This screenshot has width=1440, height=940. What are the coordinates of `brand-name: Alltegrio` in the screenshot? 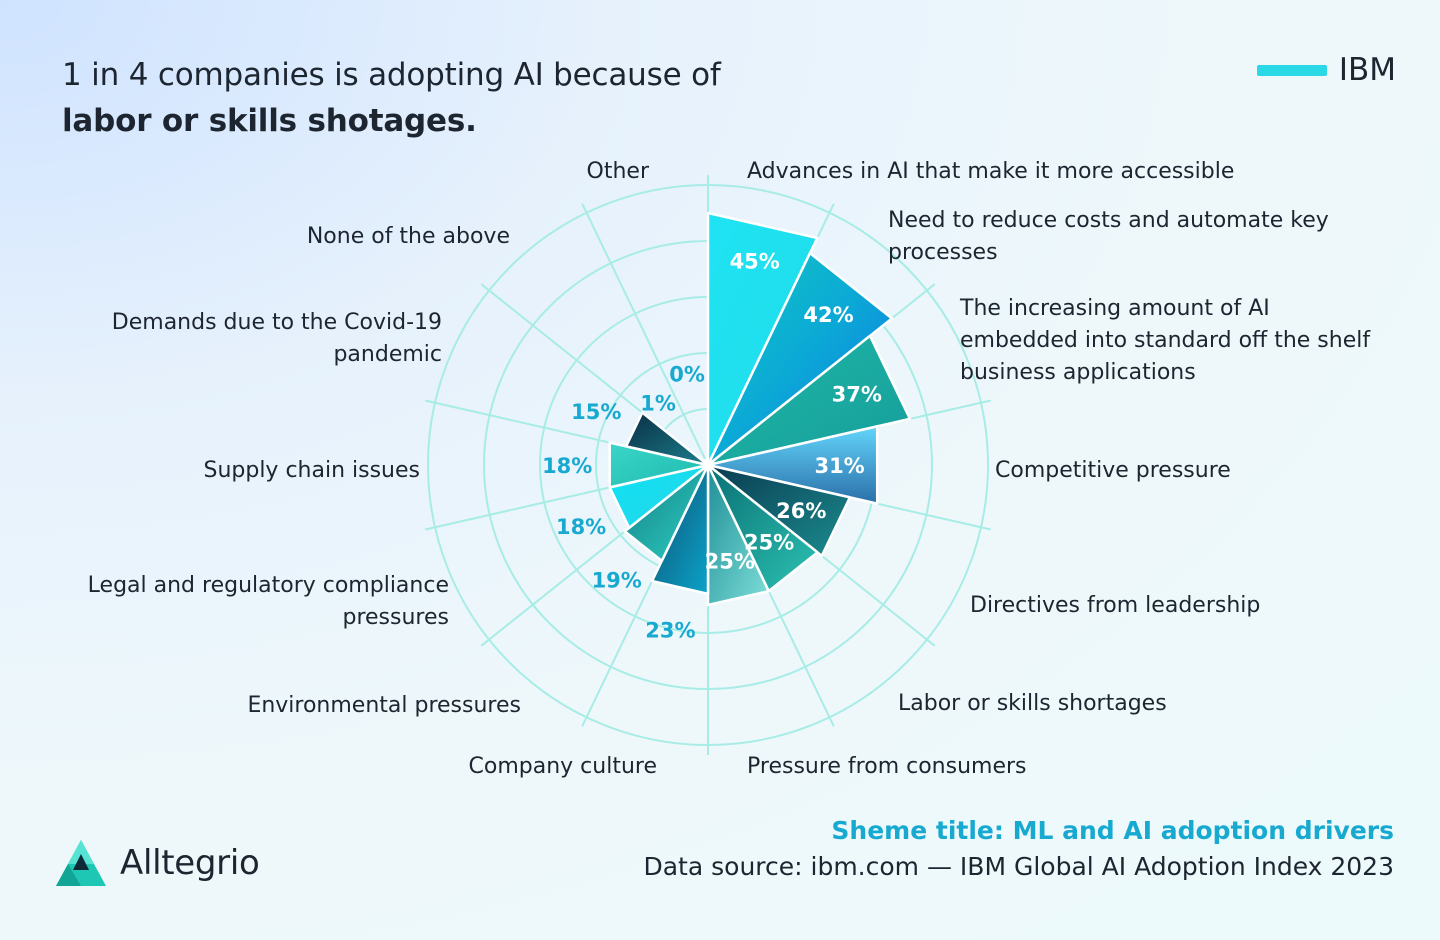 It's located at (190, 863).